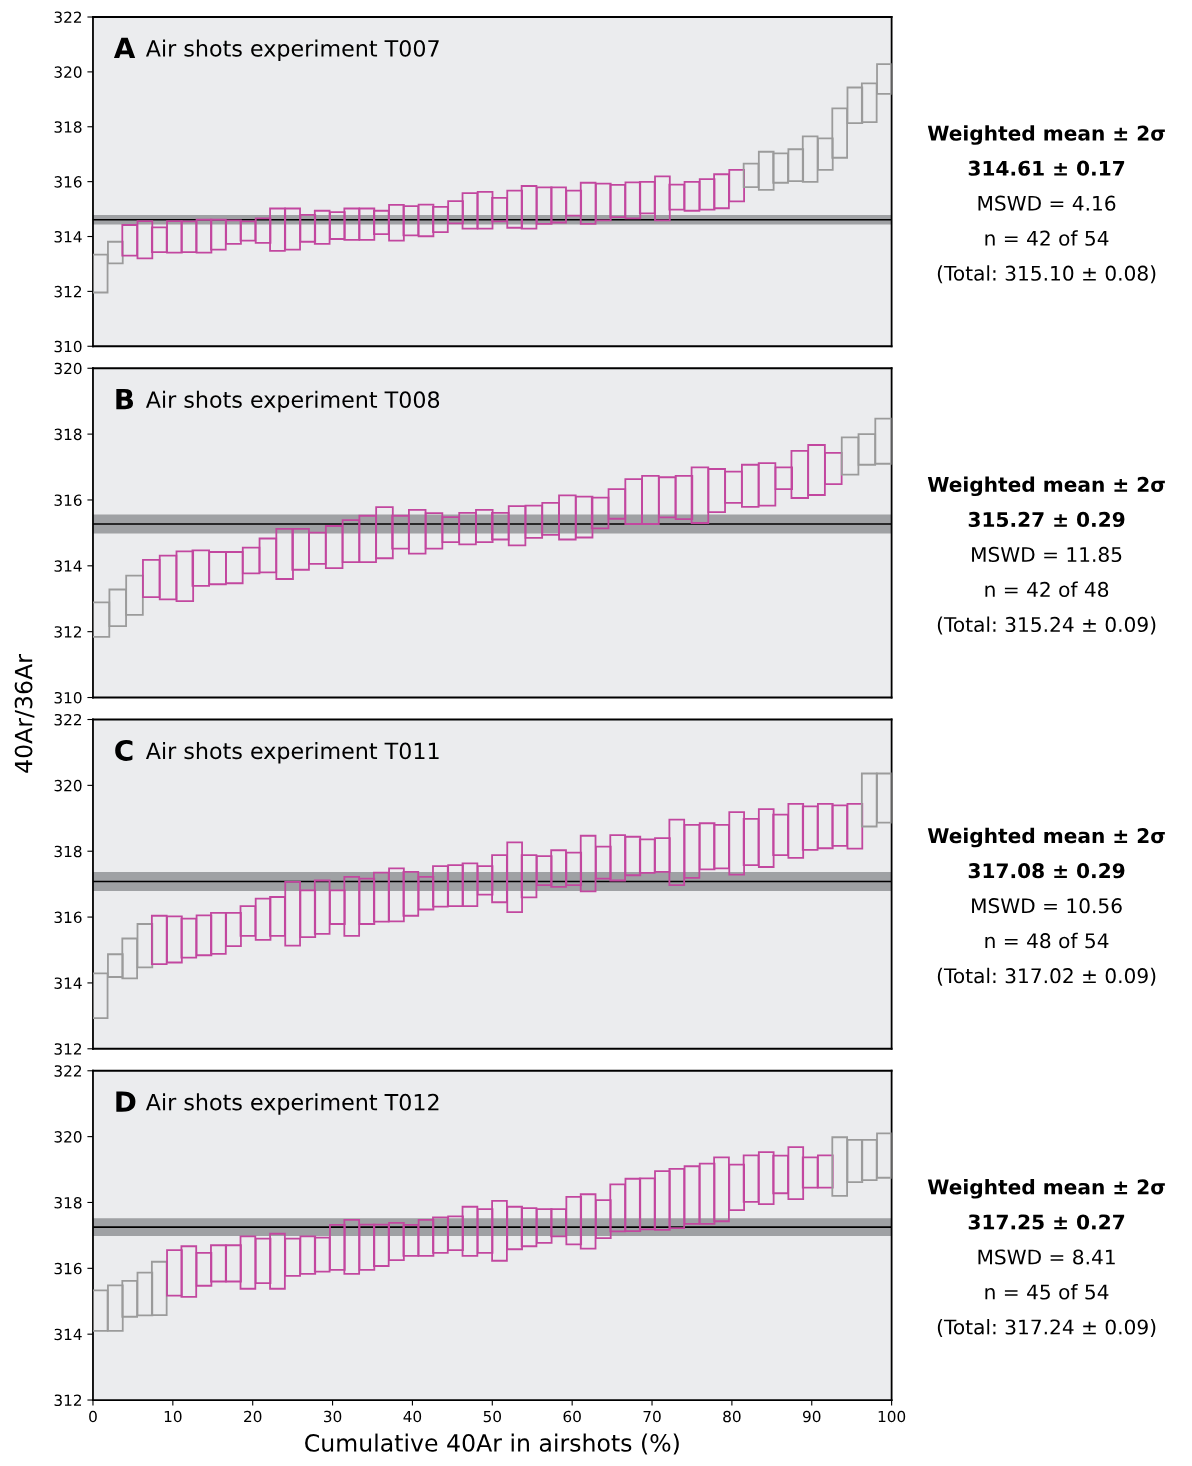 The width and height of the screenshot is (1192, 1466). What do you see at coordinates (492, 1416) in the screenshot?
I see `x-tick-label: 50` at bounding box center [492, 1416].